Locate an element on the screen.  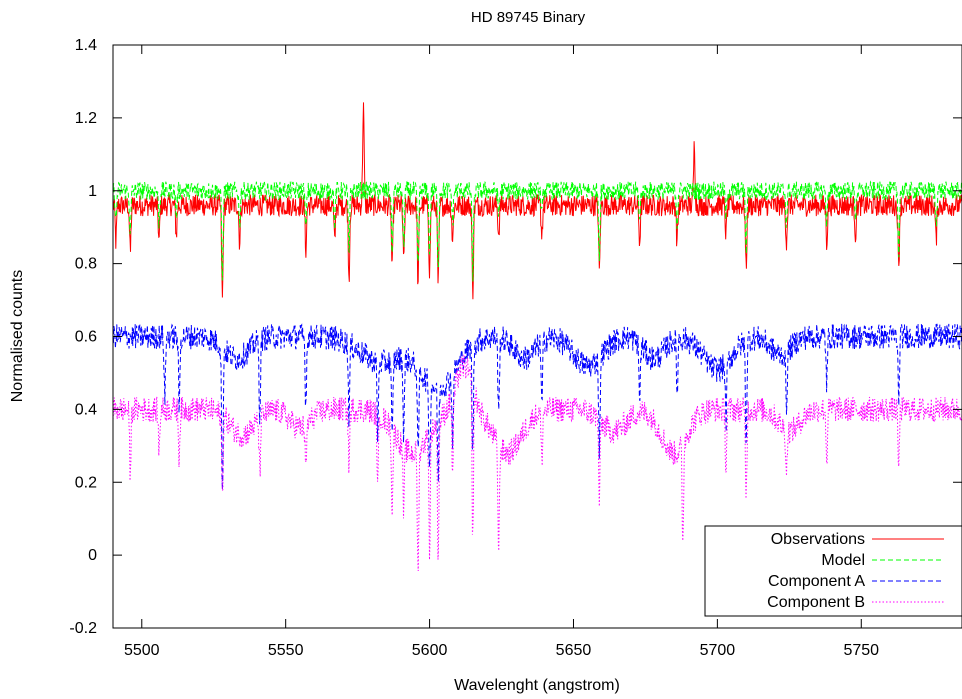
series-model is located at coordinates (537, 231).